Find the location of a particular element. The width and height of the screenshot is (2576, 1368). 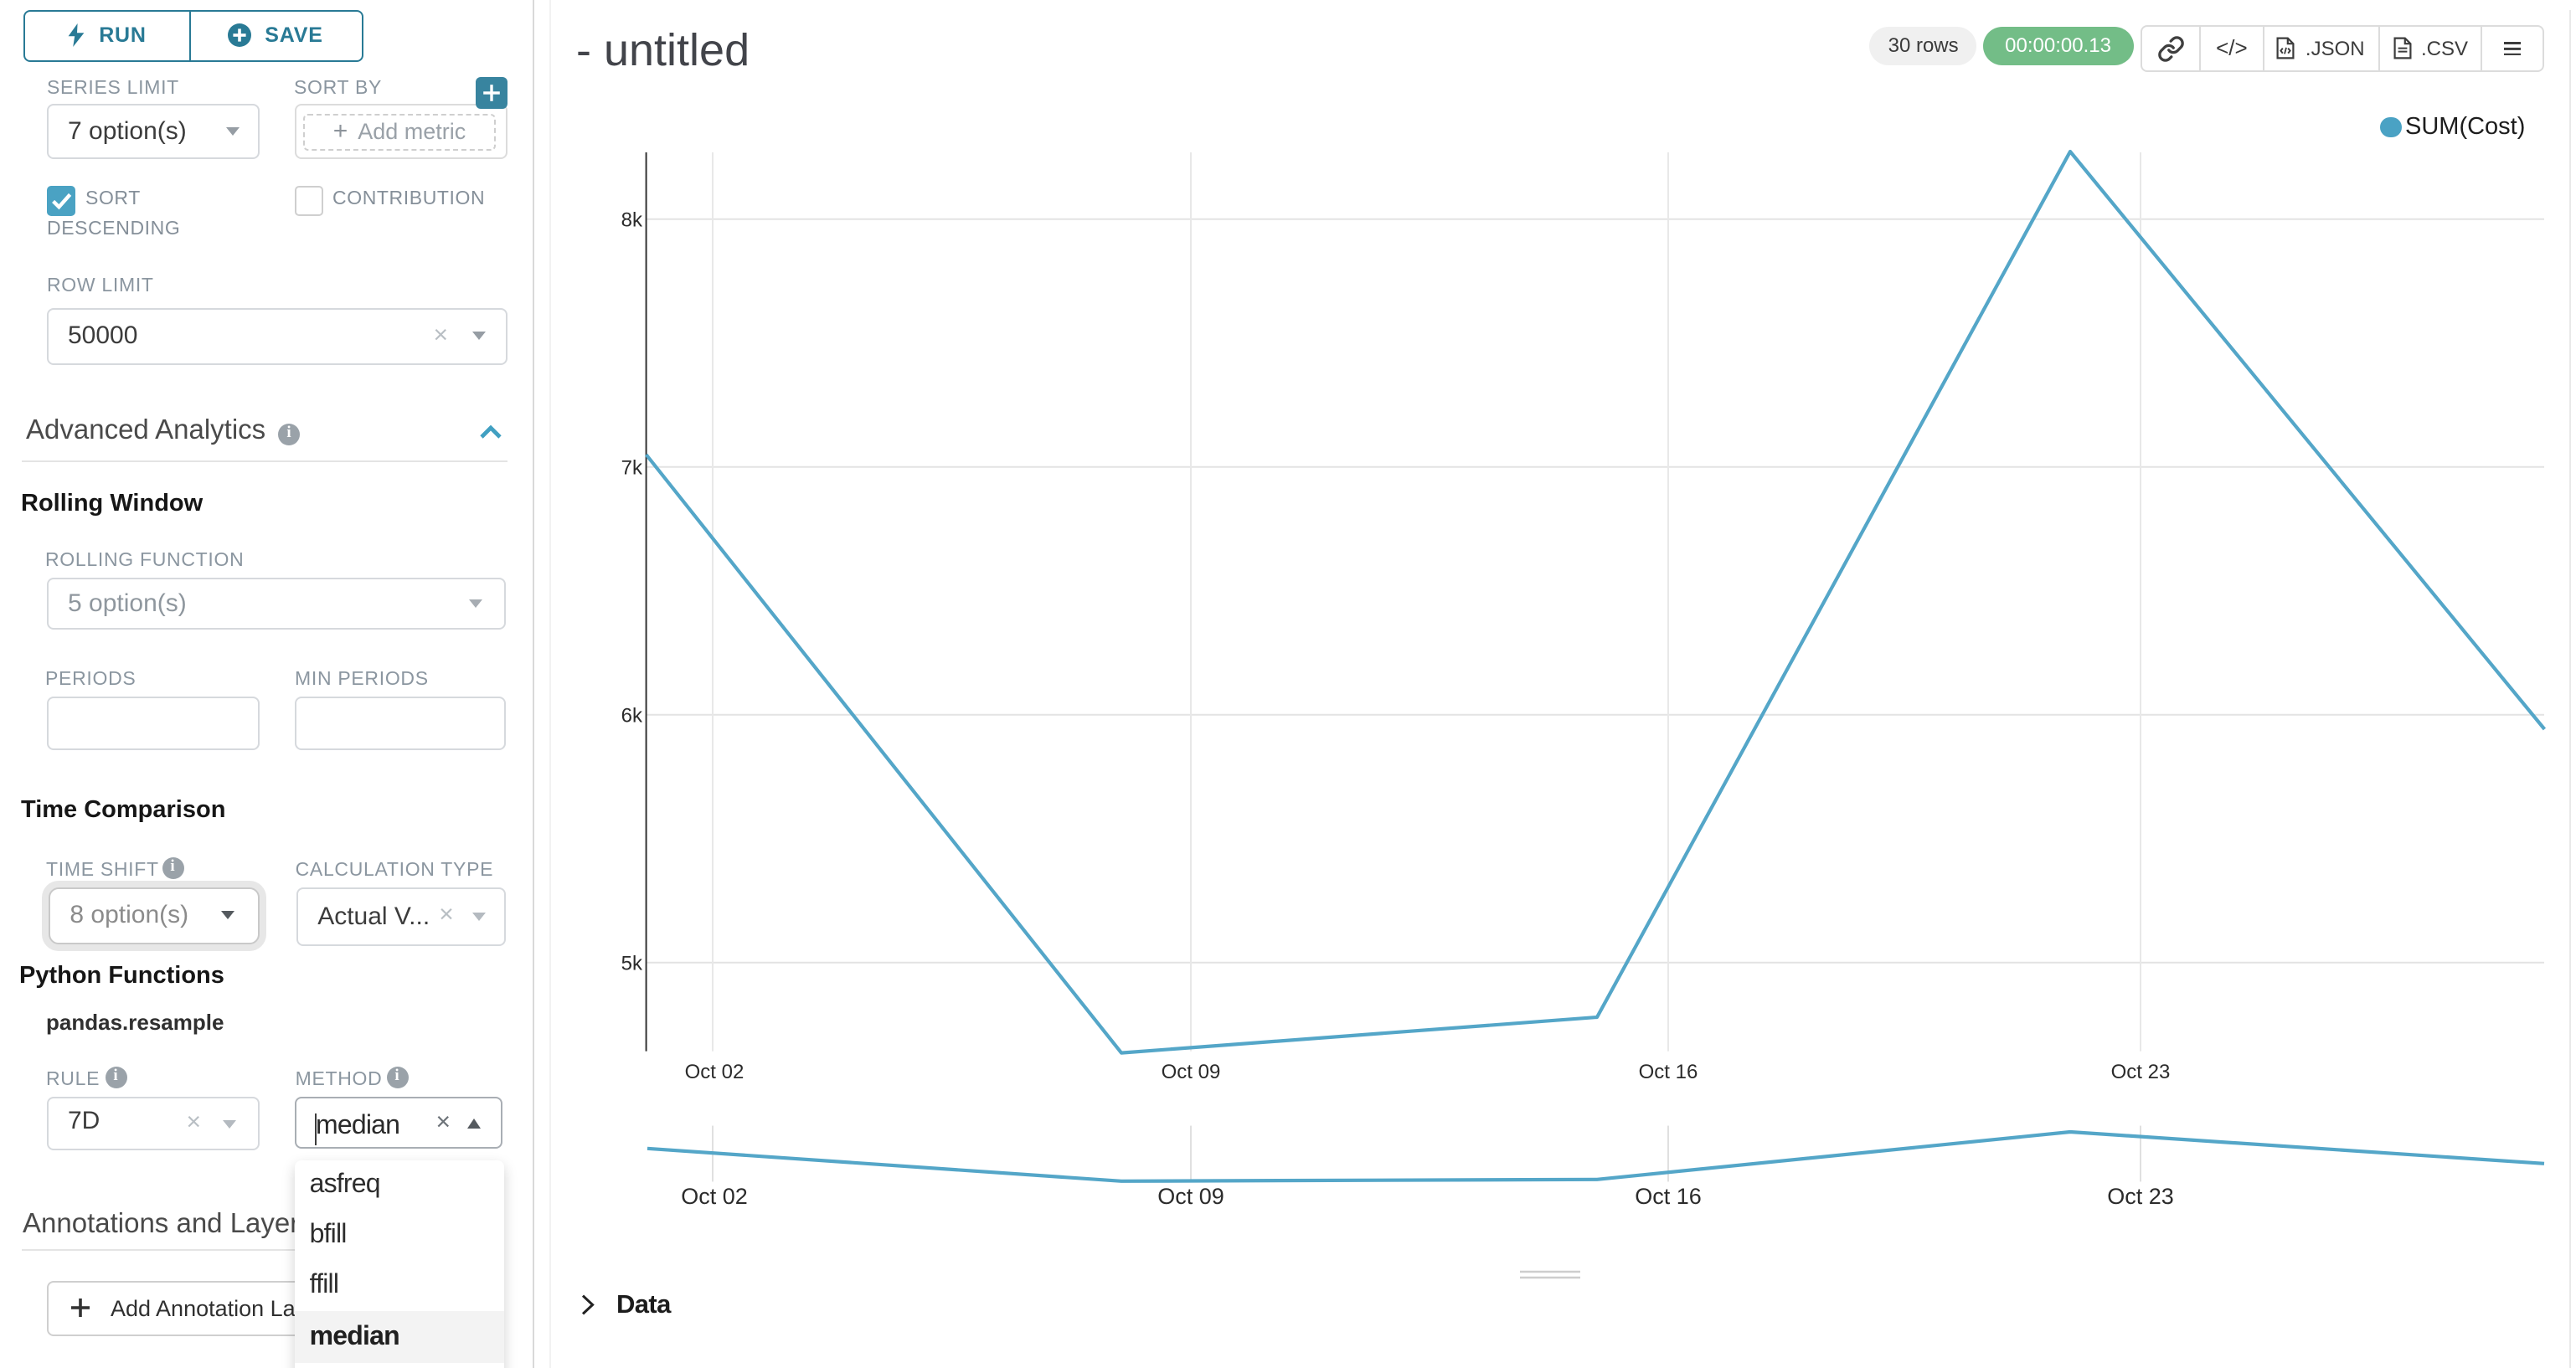

svg-text: 6k is located at coordinates (631, 715).